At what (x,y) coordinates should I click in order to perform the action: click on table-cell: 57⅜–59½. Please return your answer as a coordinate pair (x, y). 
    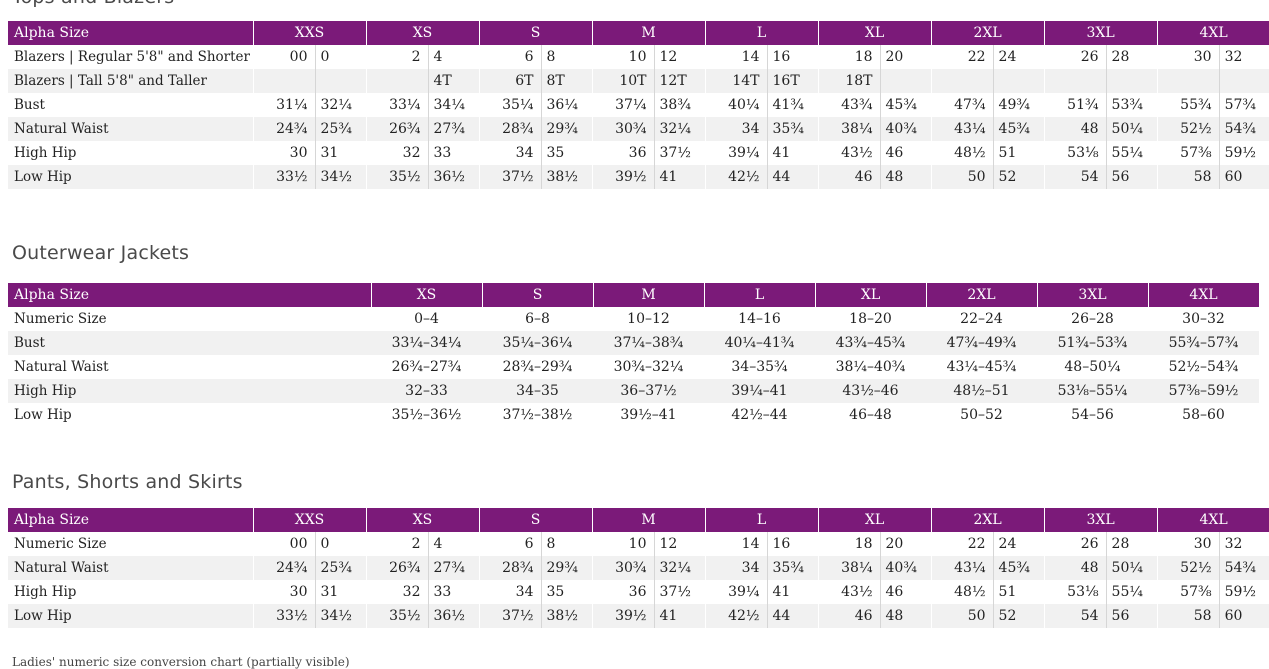
    Looking at the image, I should click on (1203, 391).